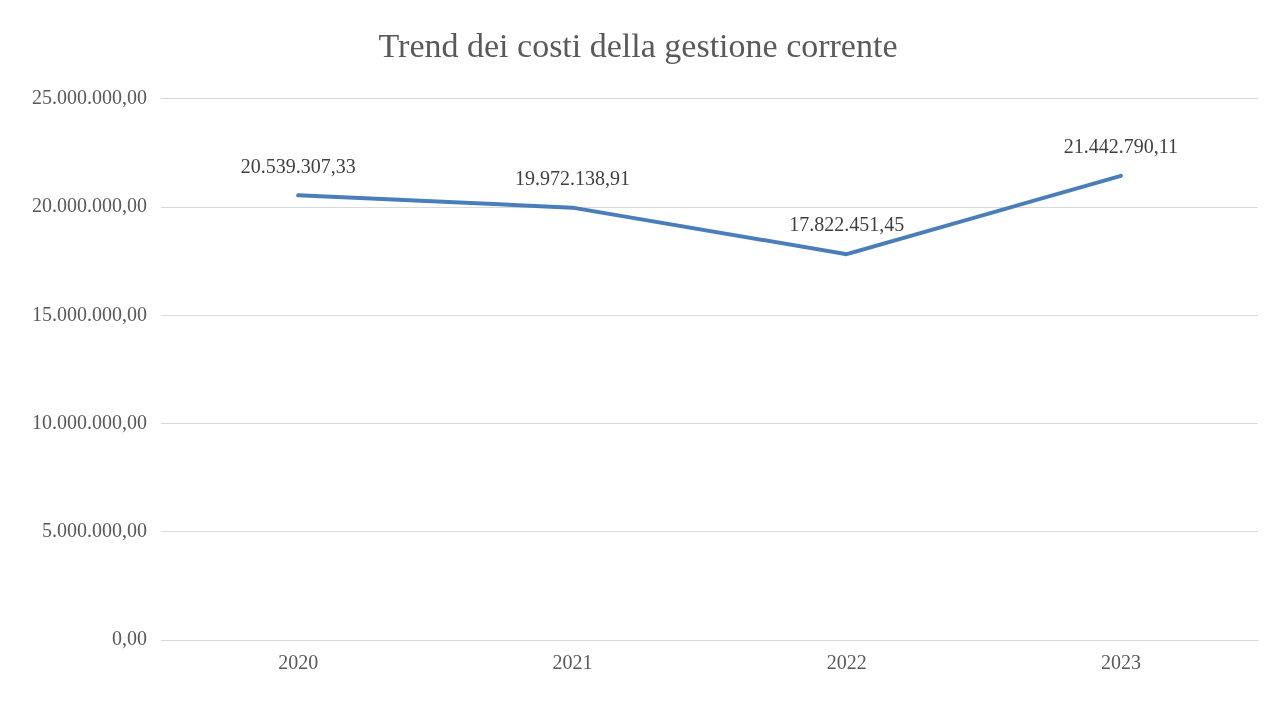 The width and height of the screenshot is (1287, 706). What do you see at coordinates (89, 205) in the screenshot?
I see `y-tick-label: 20.000.000,00` at bounding box center [89, 205].